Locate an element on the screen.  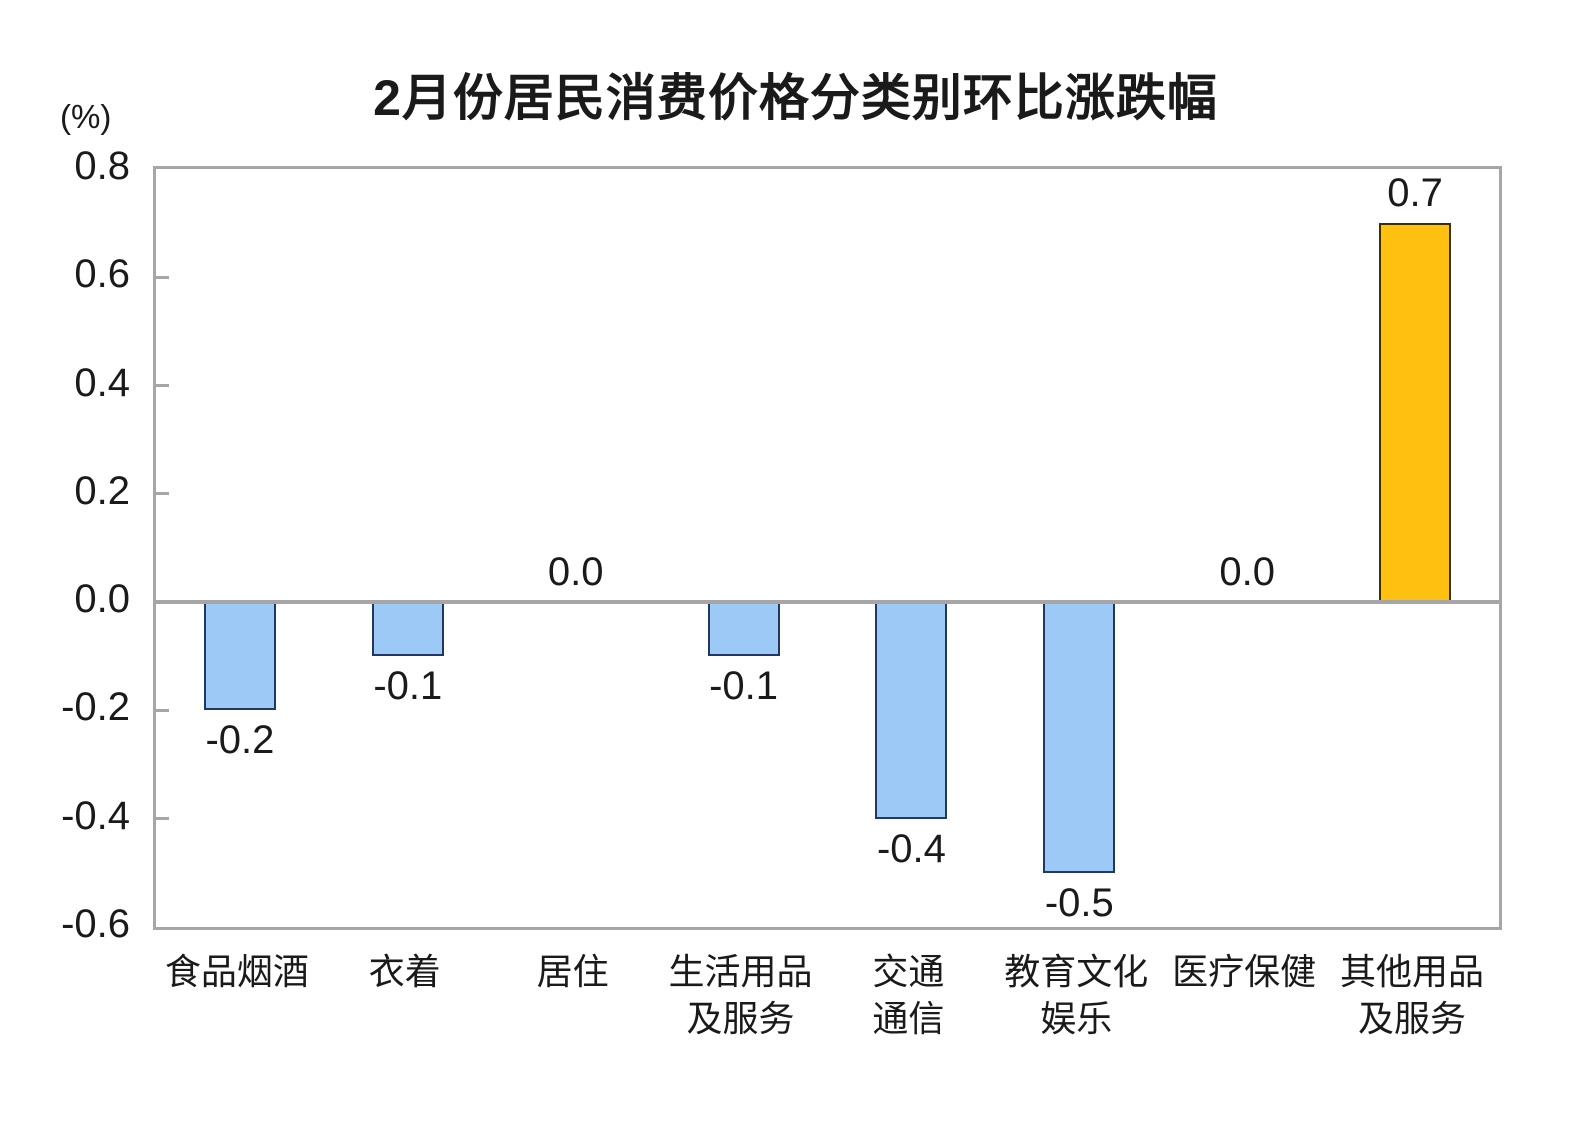
bar-value-label: 0.7 is located at coordinates (1415, 193).